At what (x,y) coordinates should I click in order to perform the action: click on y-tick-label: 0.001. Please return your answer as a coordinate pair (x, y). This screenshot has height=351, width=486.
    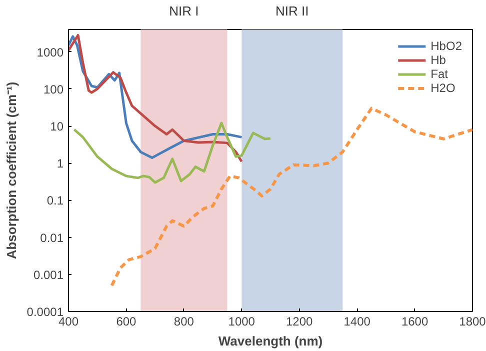
    Looking at the image, I should click on (48, 275).